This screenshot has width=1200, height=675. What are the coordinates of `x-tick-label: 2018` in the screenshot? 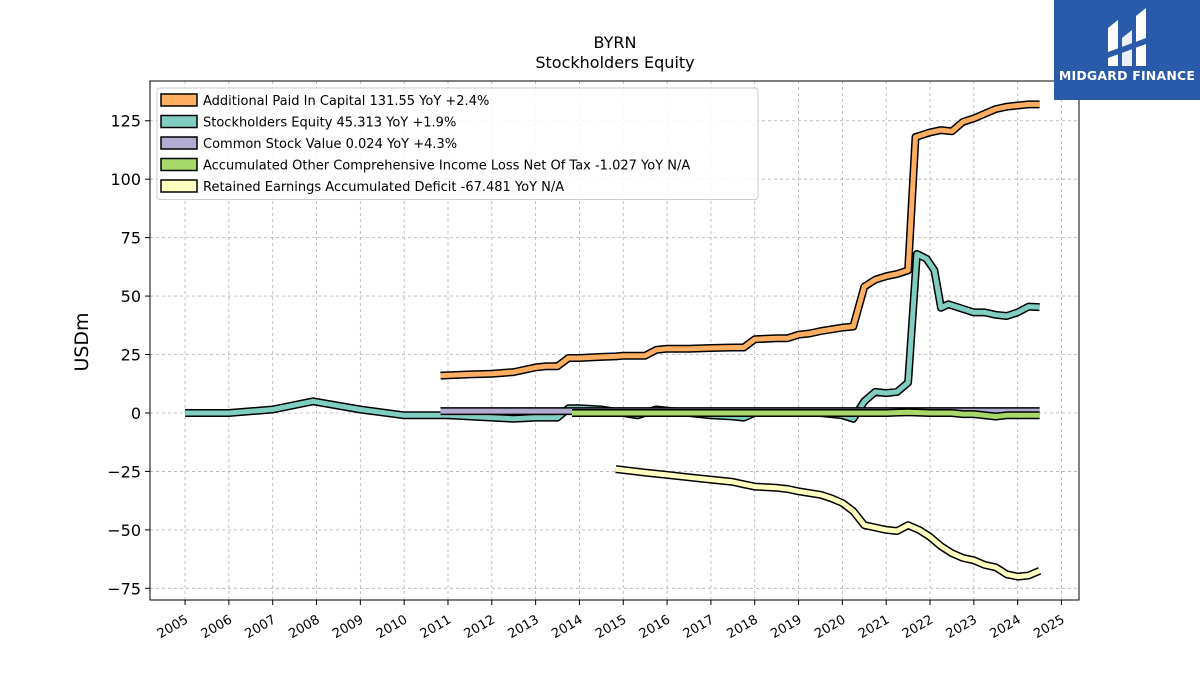 It's located at (743, 627).